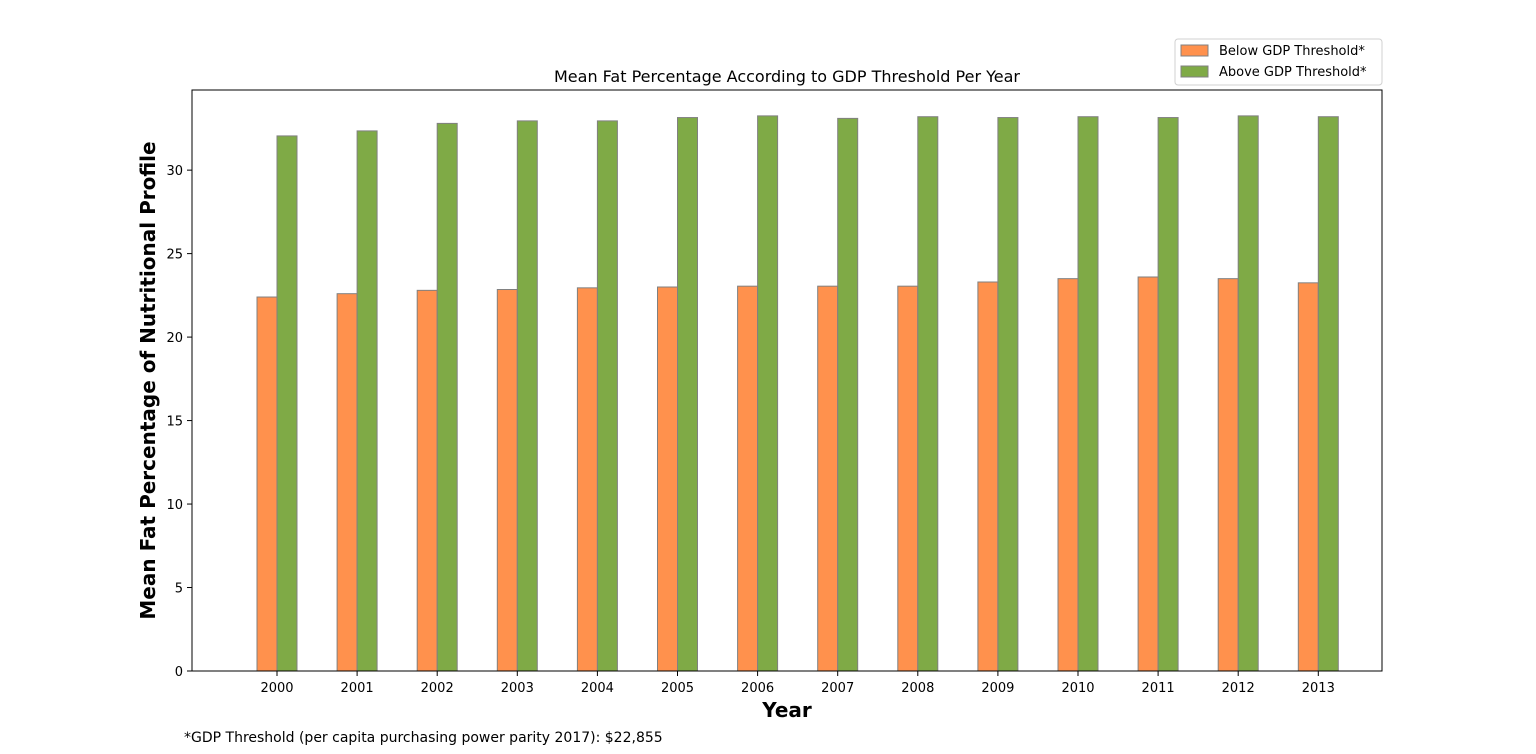 Image resolution: width=1536 pixels, height=754 pixels. I want to click on x-tick-label: 2003, so click(517, 688).